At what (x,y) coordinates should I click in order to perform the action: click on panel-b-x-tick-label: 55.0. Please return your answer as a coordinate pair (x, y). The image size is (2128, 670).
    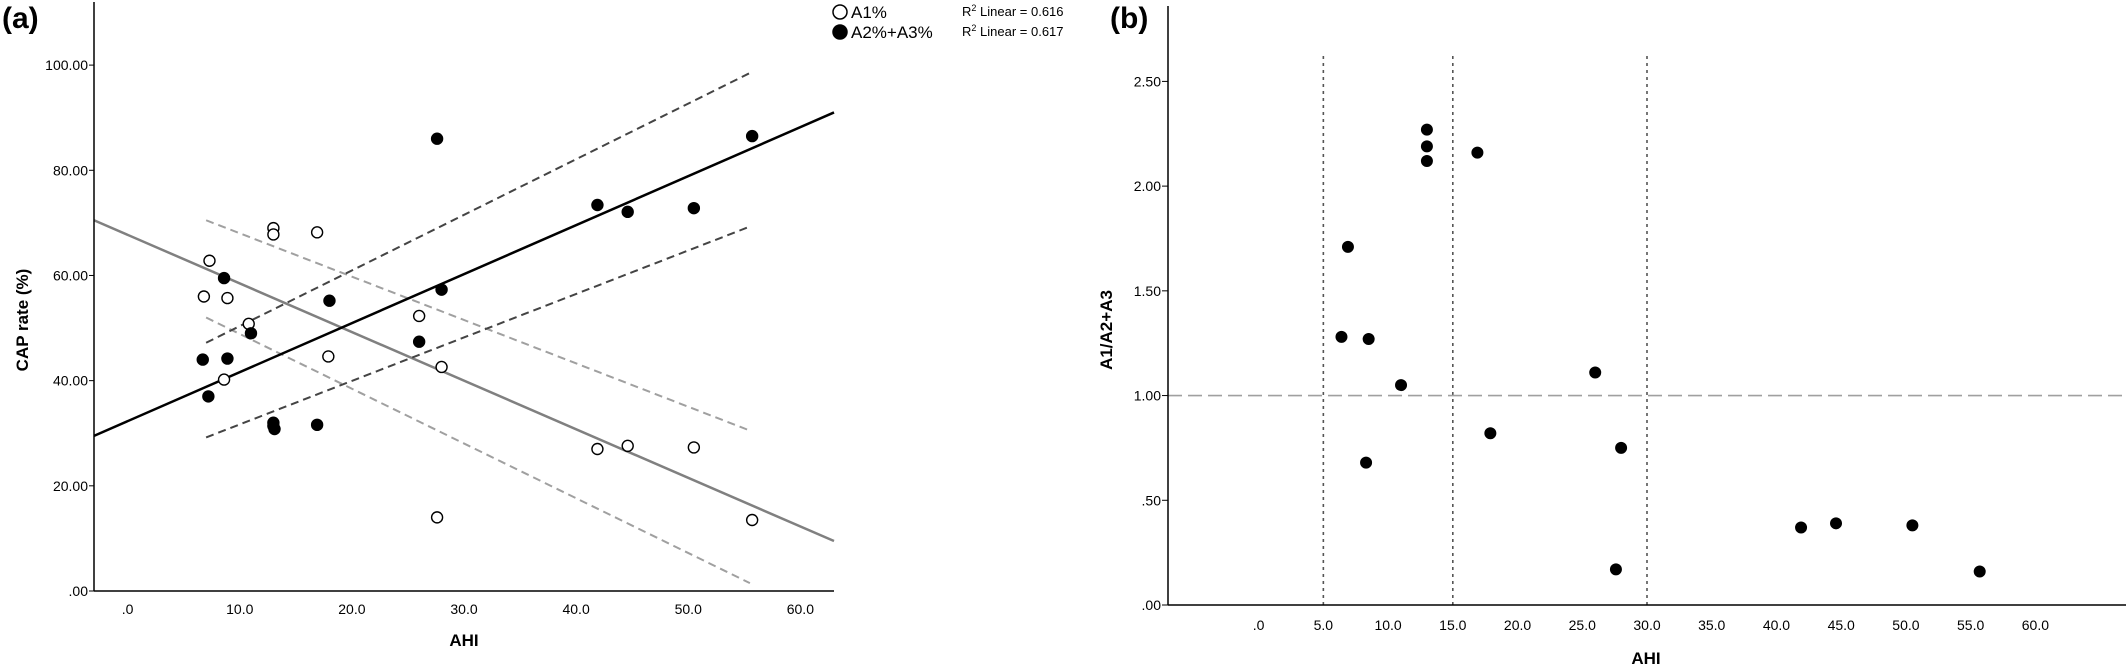
    Looking at the image, I should click on (1970, 625).